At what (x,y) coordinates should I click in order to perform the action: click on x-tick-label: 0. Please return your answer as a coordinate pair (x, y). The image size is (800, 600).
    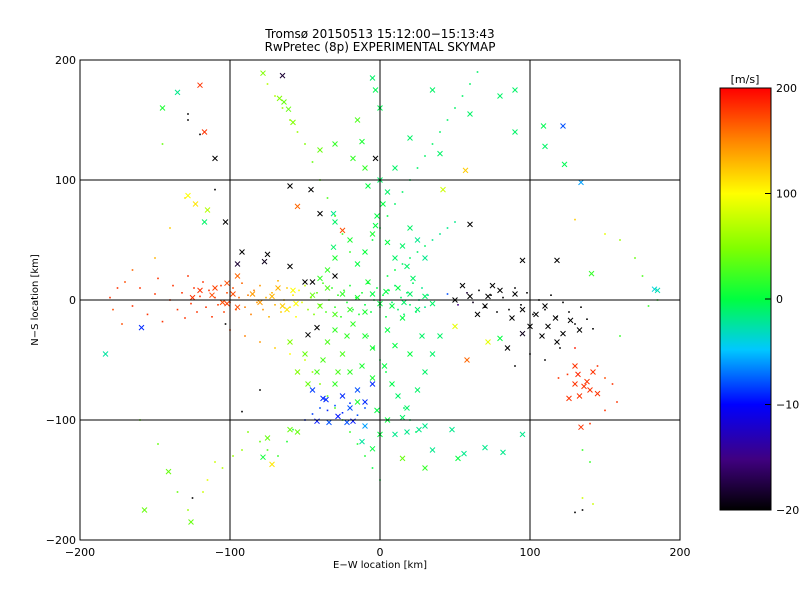
    Looking at the image, I should click on (380, 552).